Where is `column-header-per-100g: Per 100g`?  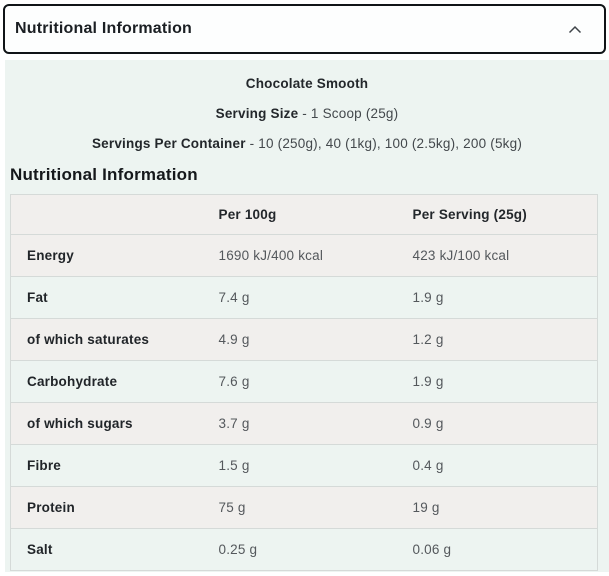 column-header-per-100g: Per 100g is located at coordinates (315, 214).